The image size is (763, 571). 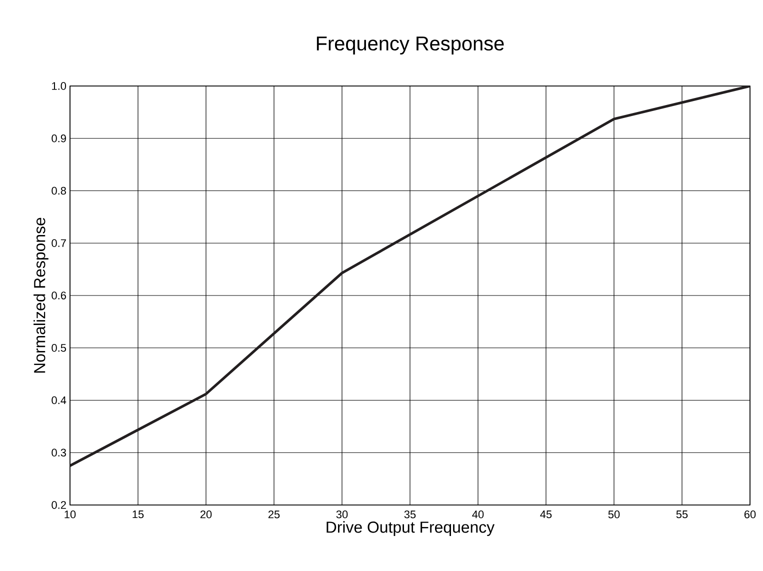 What do you see at coordinates (750, 514) in the screenshot?
I see `x-tick-label: 60` at bounding box center [750, 514].